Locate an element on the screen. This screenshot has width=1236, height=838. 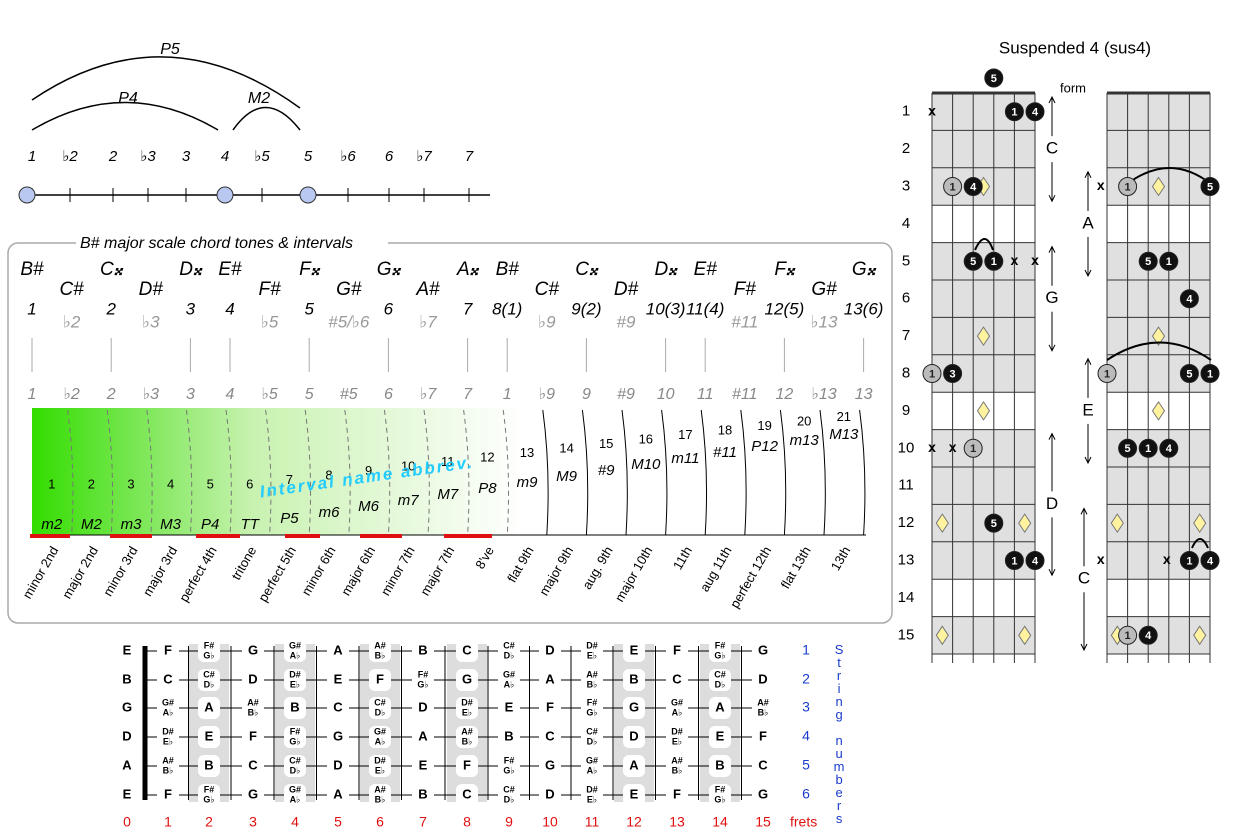
fret-number: 7 is located at coordinates (423, 822).